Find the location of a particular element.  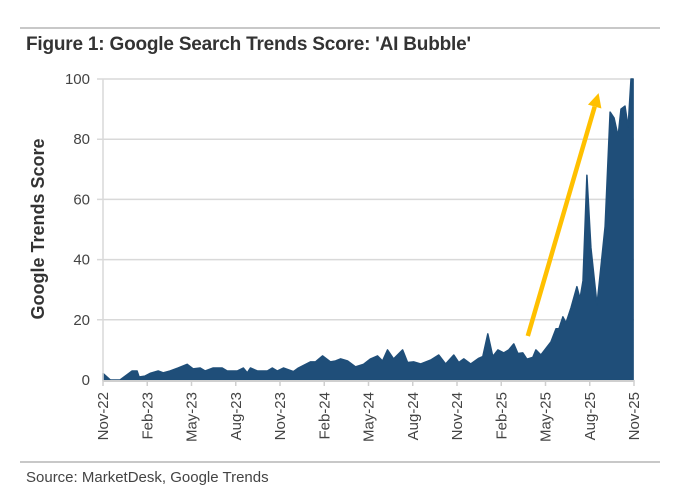

x-tick-label: May-23 is located at coordinates (192, 417).